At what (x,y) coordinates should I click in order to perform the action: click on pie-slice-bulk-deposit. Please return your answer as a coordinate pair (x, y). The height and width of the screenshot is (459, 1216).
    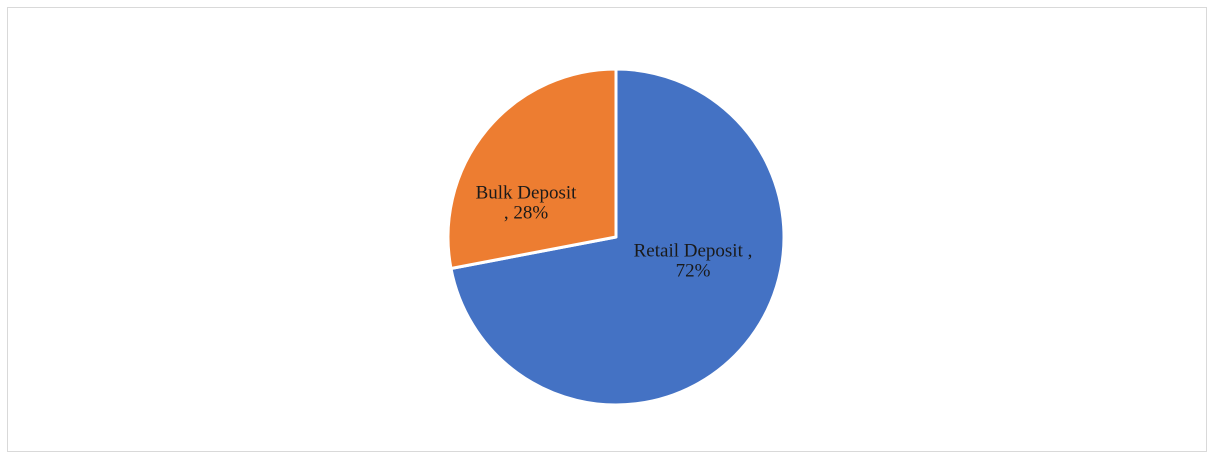
    Looking at the image, I should click on (532, 168).